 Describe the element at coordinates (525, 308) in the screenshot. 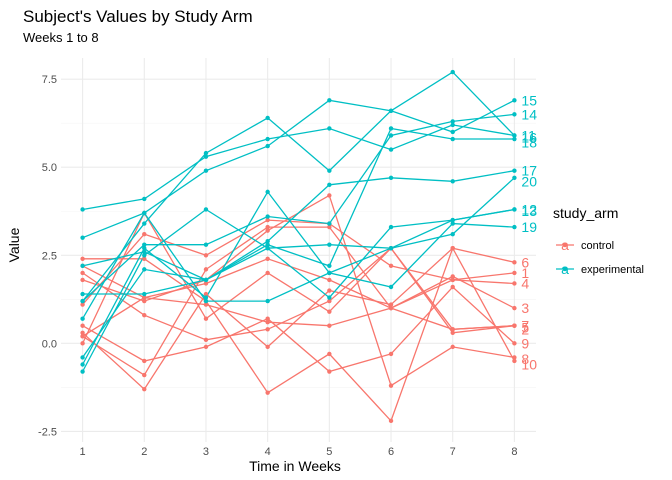

I see `end-label-3: 3` at that location.